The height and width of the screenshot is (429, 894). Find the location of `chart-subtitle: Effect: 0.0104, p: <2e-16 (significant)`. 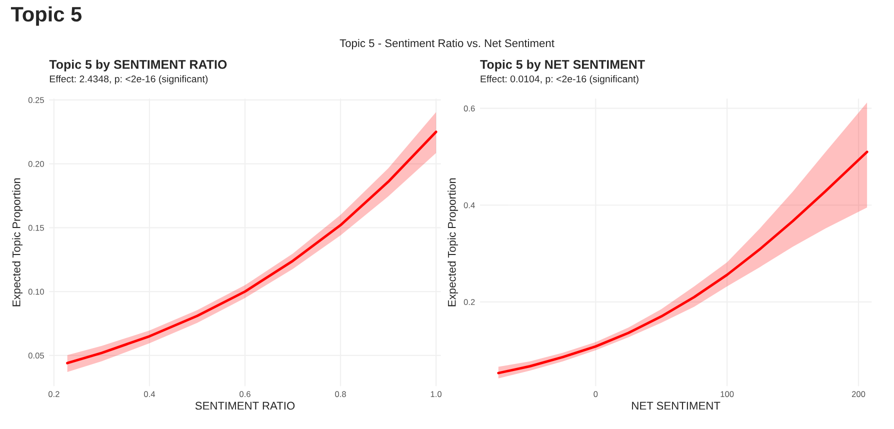

chart-subtitle: Effect: 0.0104, p: <2e-16 (significant) is located at coordinates (559, 79).